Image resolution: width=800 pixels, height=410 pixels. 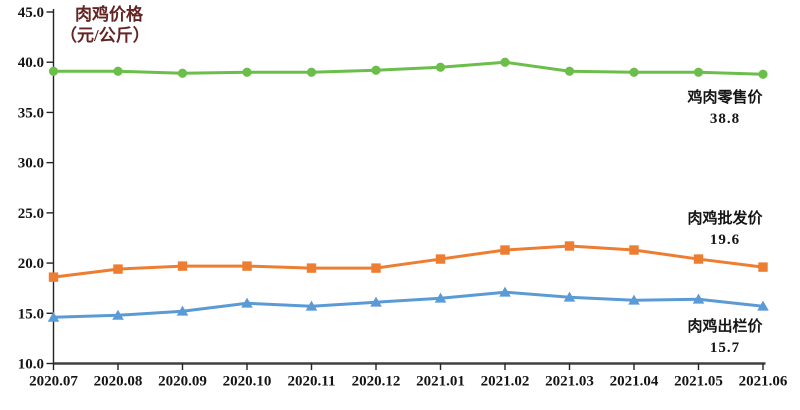 What do you see at coordinates (53, 382) in the screenshot?
I see `x-axis-label: 2020.07` at bounding box center [53, 382].